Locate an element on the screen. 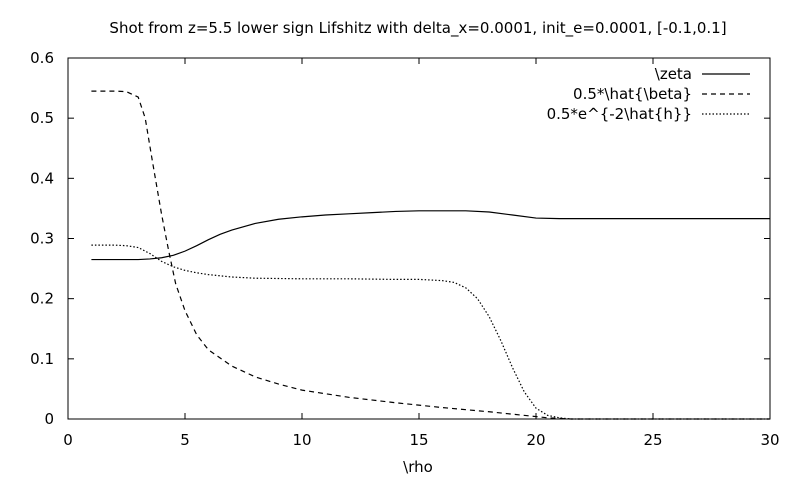 The height and width of the screenshot is (480, 800). x-axis-label: \rho is located at coordinates (418, 467).